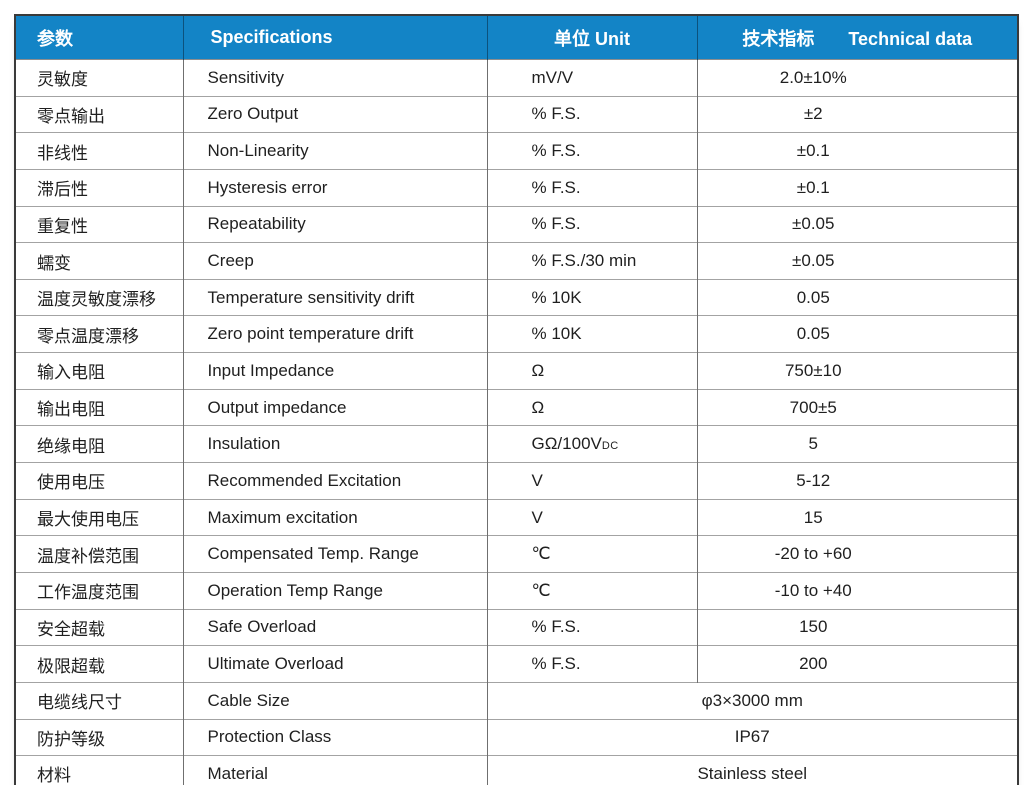 The image size is (1031, 785). I want to click on header-technical-data: 技术指标 Technical data, so click(857, 37).